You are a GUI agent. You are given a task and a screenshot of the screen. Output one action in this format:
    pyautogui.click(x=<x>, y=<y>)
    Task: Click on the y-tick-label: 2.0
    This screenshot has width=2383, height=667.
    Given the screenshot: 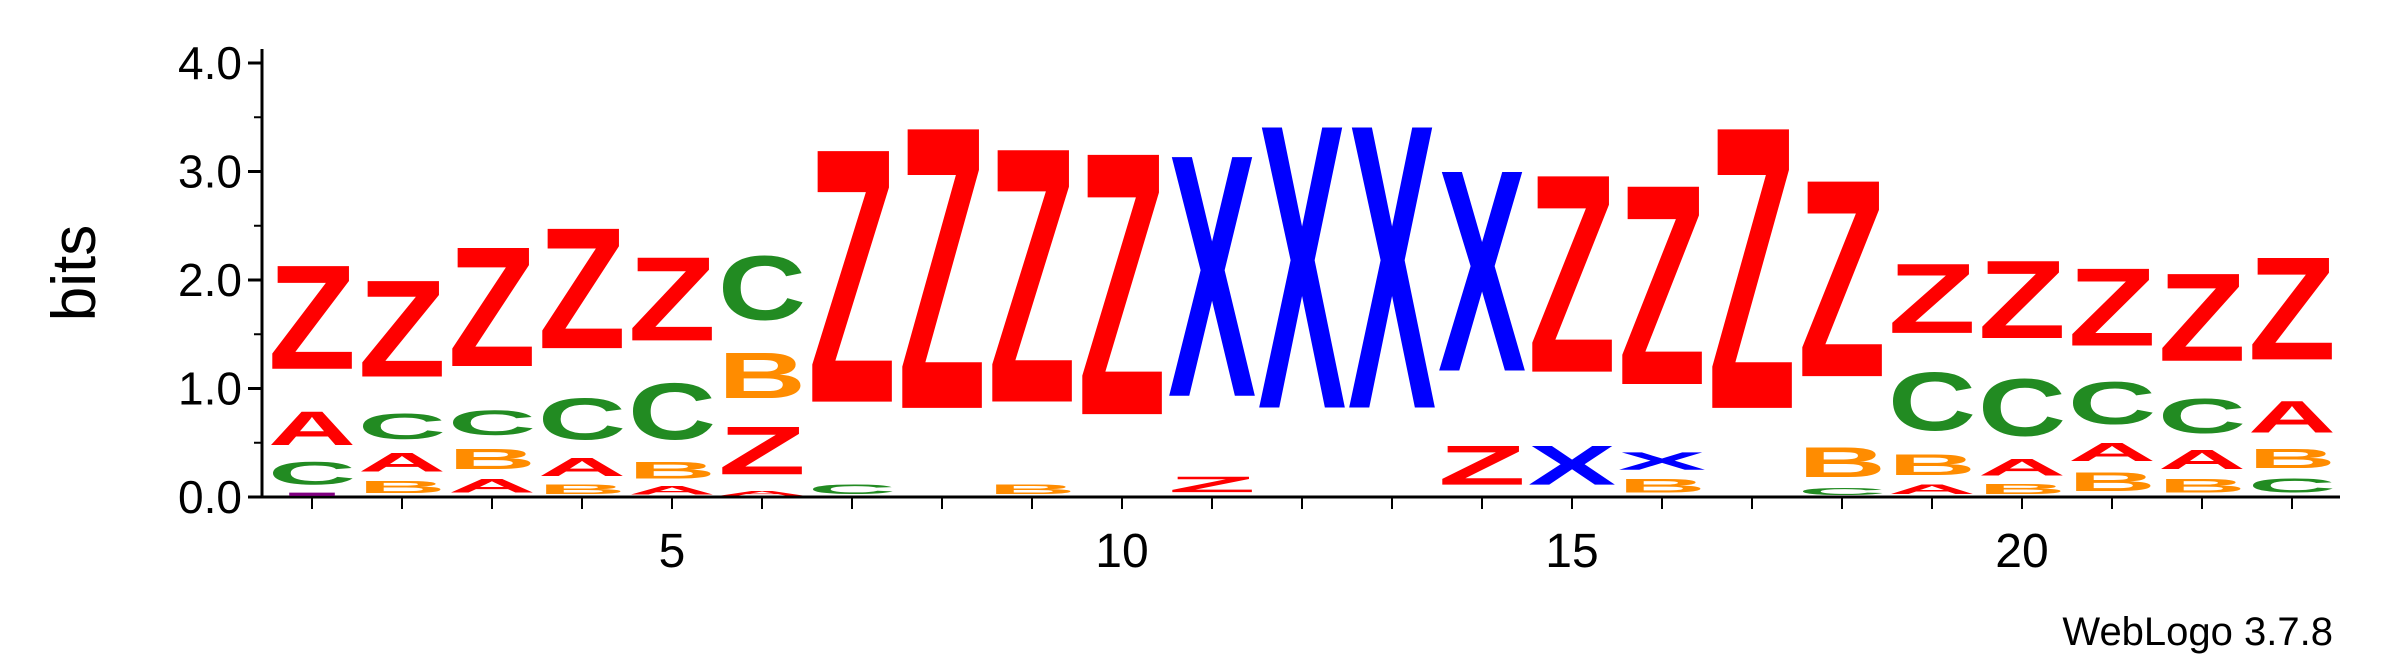 What is the action you would take?
    pyautogui.click(x=210, y=280)
    